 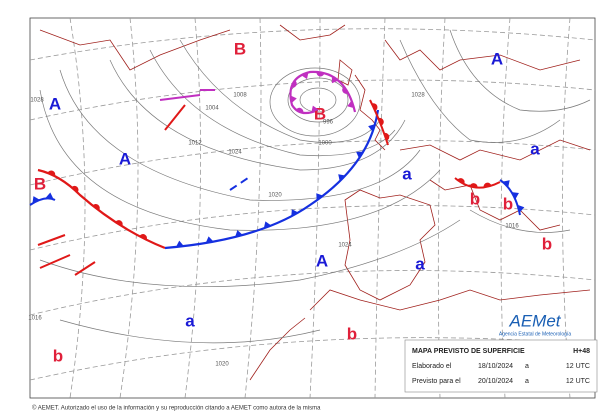 What do you see at coordinates (37, 101) in the screenshot?
I see `isobar-label: 1028` at bounding box center [37, 101].